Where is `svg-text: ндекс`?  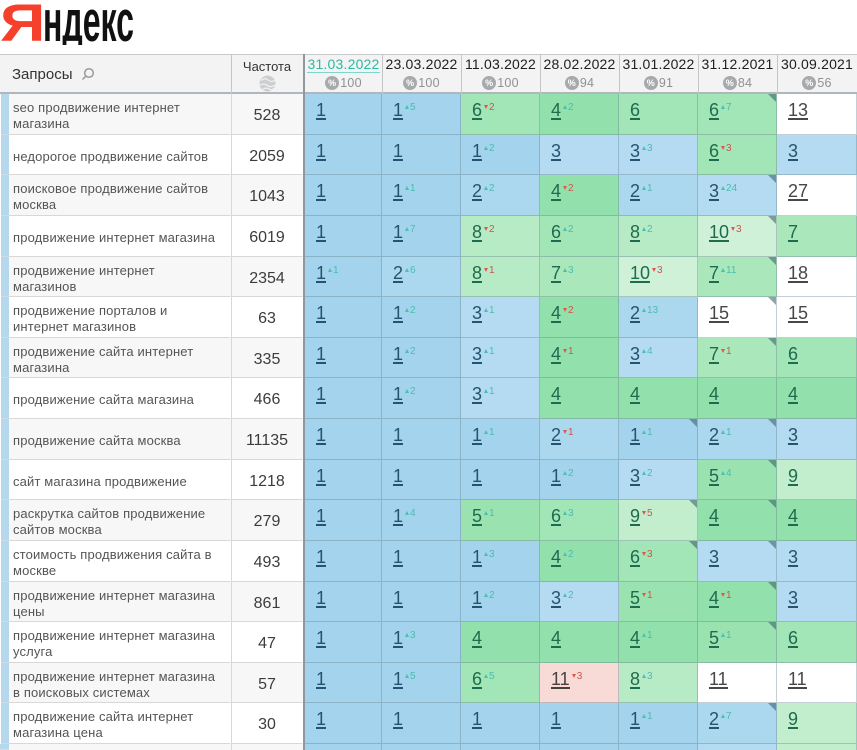 svg-text: ндекс is located at coordinates (88, 22).